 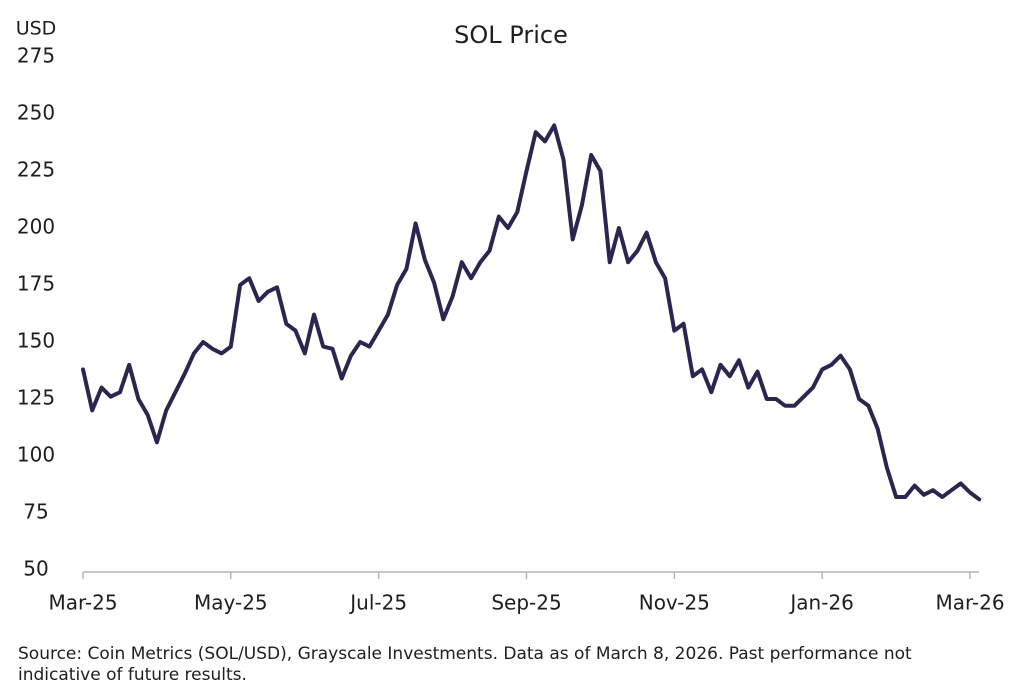 What do you see at coordinates (36, 170) in the screenshot?
I see `y-tick-label: 225` at bounding box center [36, 170].